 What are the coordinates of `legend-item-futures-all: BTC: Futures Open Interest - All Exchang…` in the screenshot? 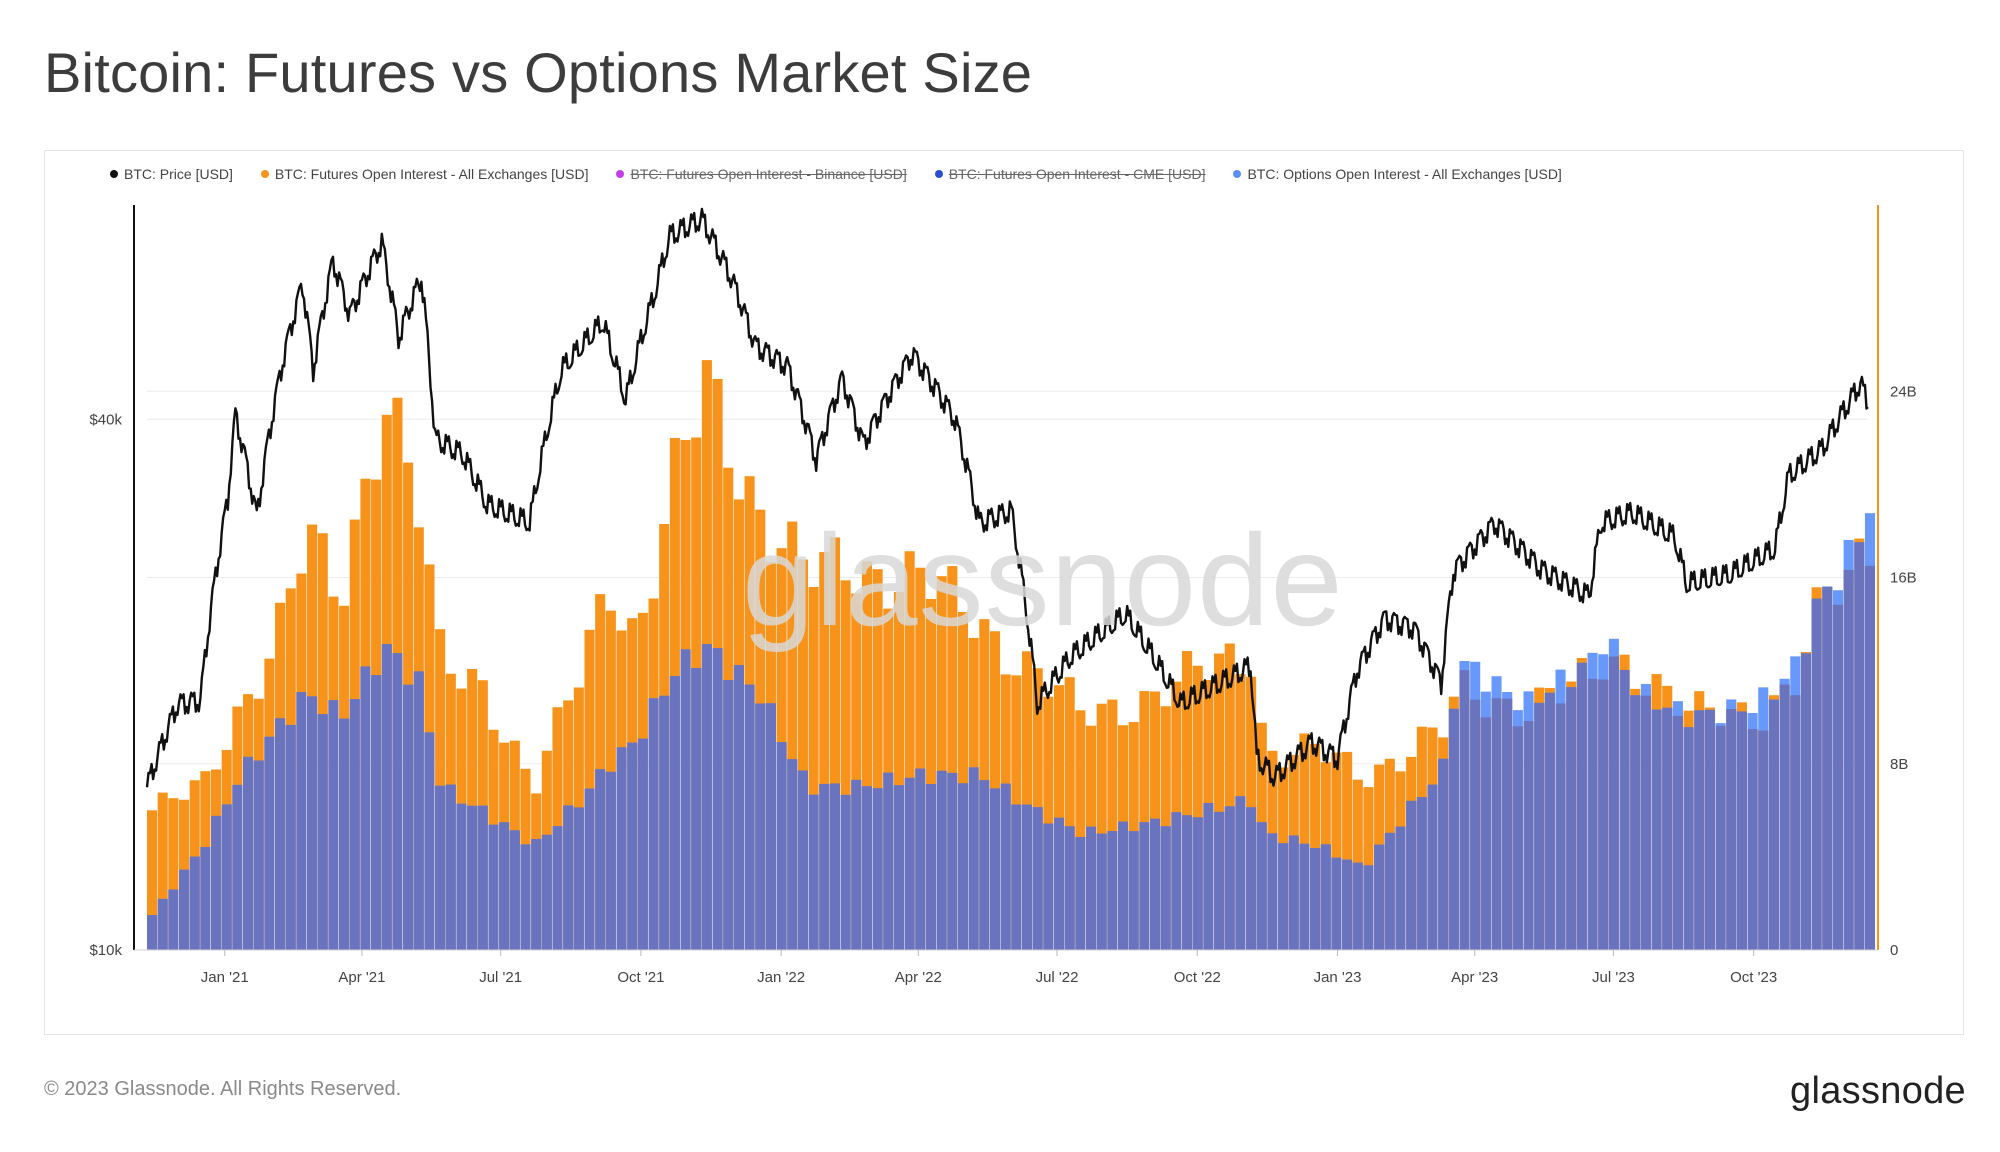 It's located at (424, 174).